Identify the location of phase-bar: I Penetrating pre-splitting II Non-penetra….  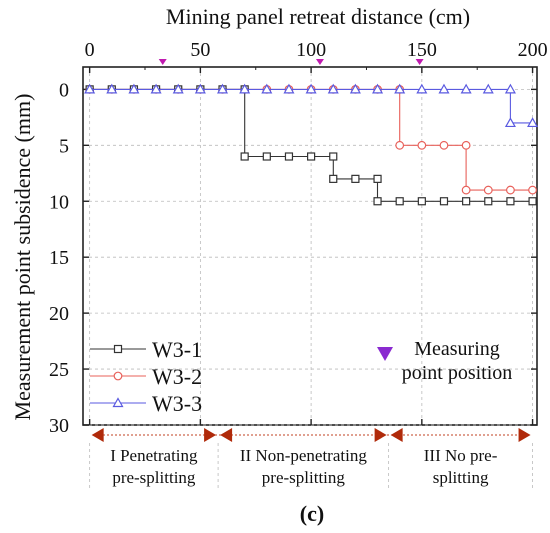
(311, 458).